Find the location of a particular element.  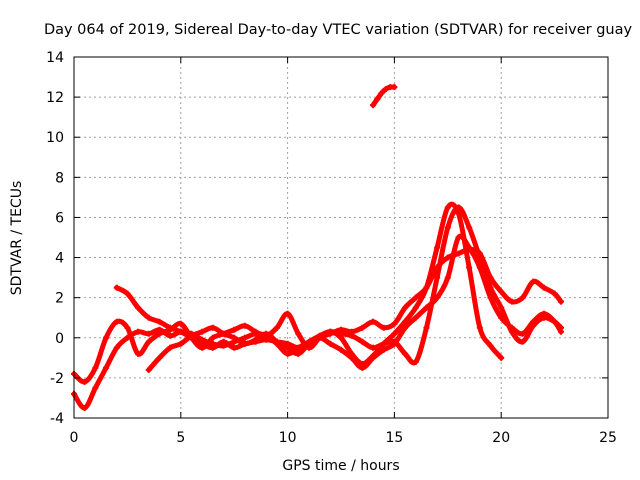

x-axis-label: GPS time / hours is located at coordinates (340, 466).